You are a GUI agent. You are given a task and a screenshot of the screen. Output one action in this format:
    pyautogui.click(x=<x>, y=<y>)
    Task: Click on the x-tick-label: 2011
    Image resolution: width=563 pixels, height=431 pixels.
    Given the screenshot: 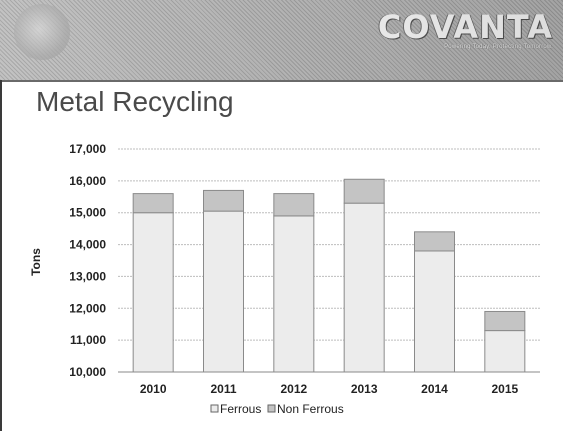 What is the action you would take?
    pyautogui.click(x=223, y=389)
    